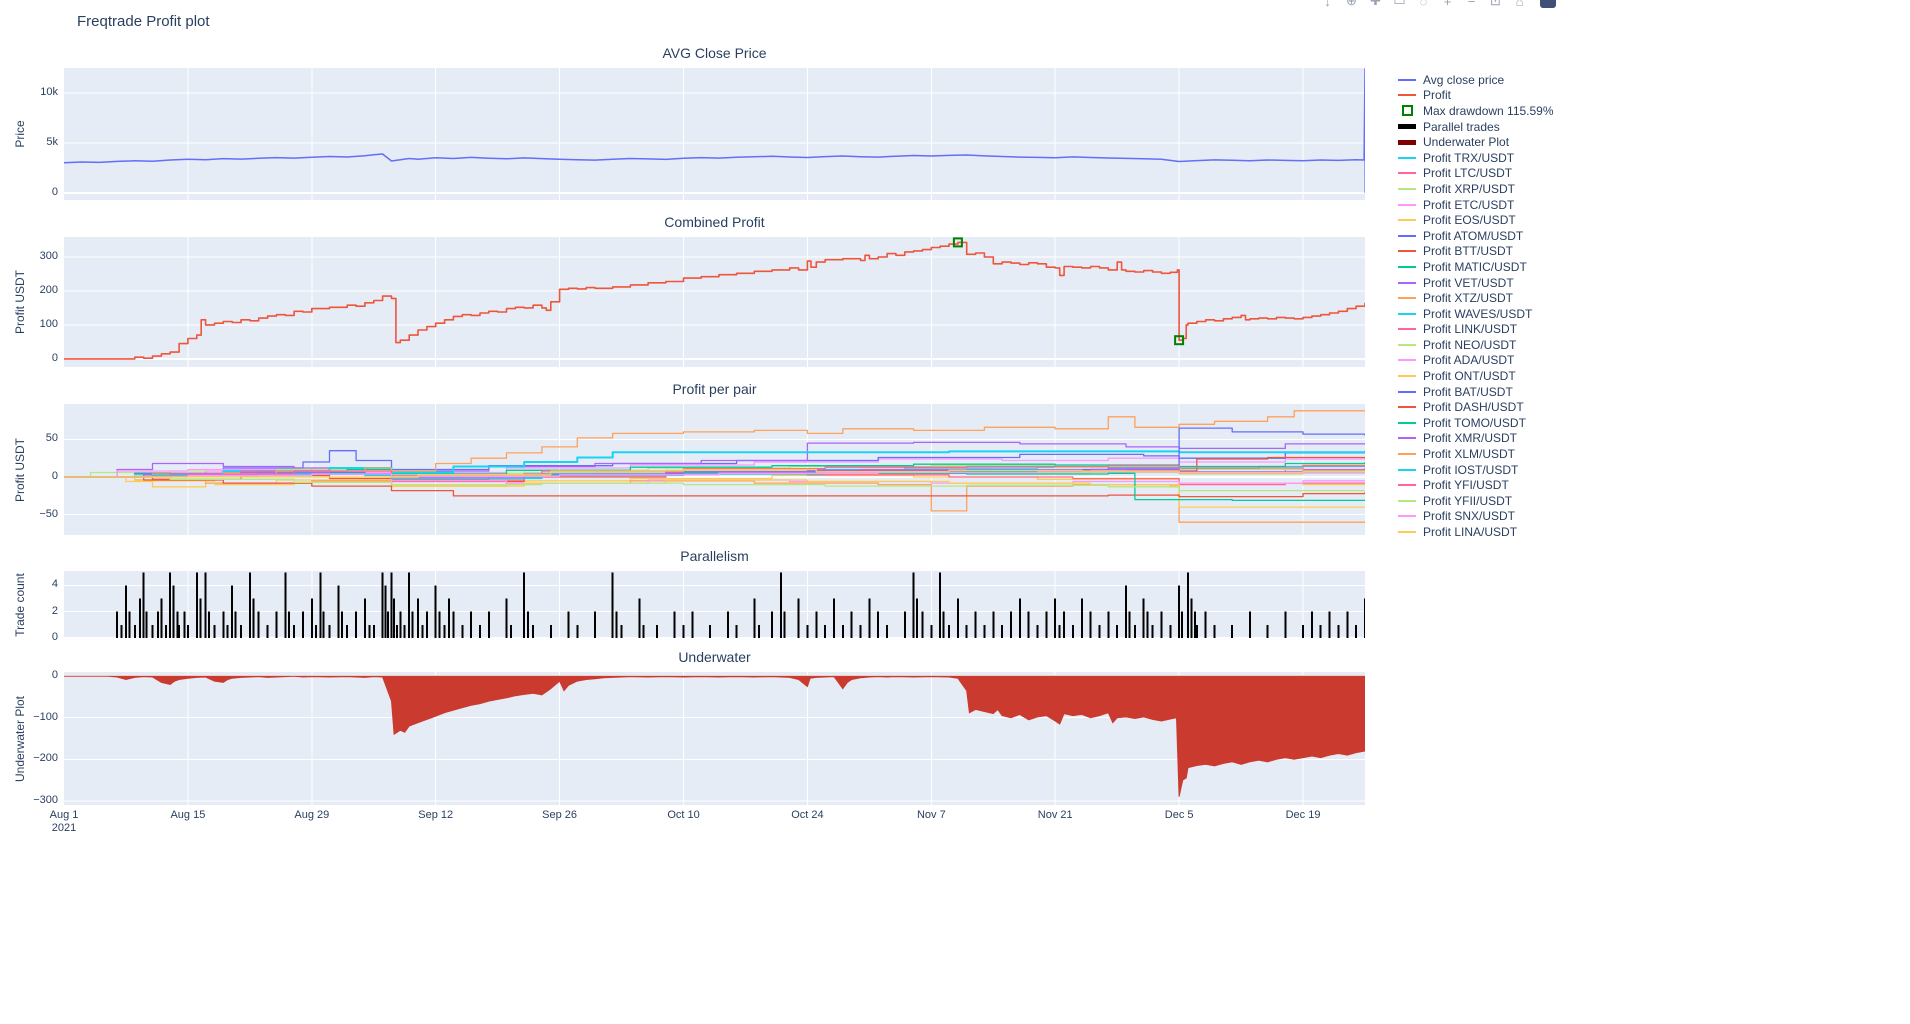 Image resolution: width=1910 pixels, height=1024 pixels. Describe the element at coordinates (54, 610) in the screenshot. I see `y-tick-label: 2` at that location.